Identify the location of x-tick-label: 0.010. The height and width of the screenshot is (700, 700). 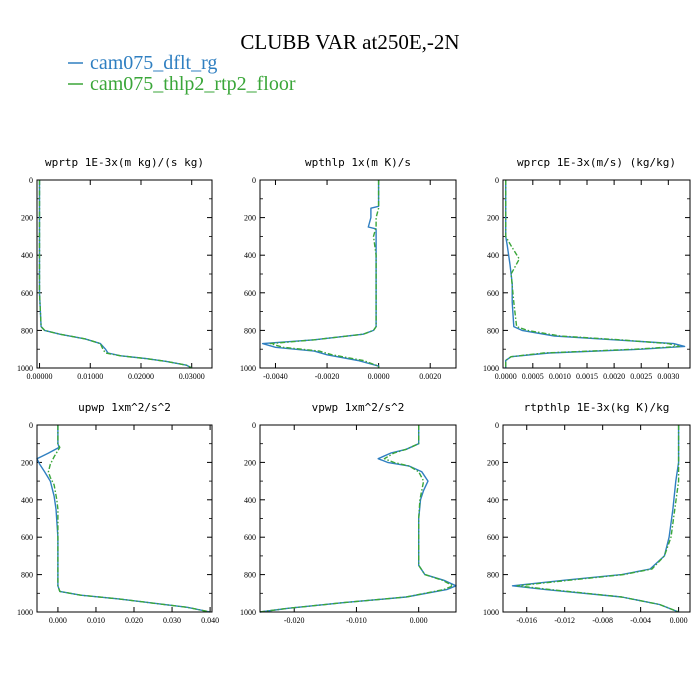
(96, 620).